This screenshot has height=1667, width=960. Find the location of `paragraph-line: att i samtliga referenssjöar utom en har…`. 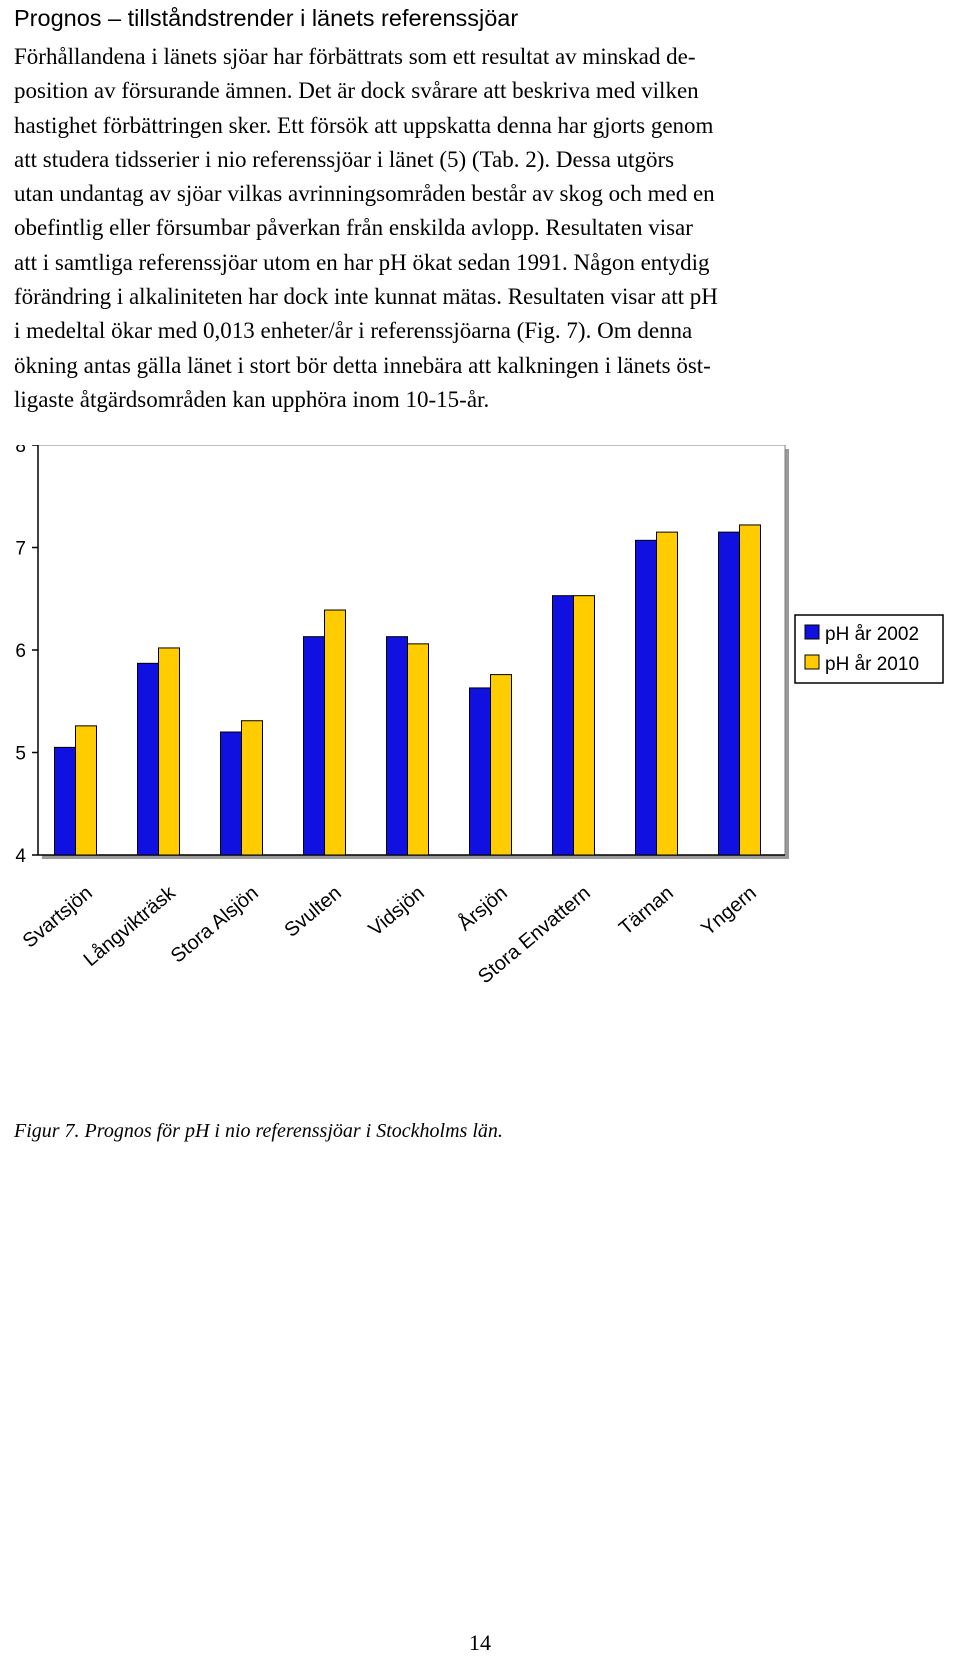

paragraph-line: att i samtliga referenssjöar utom en har… is located at coordinates (362, 262).